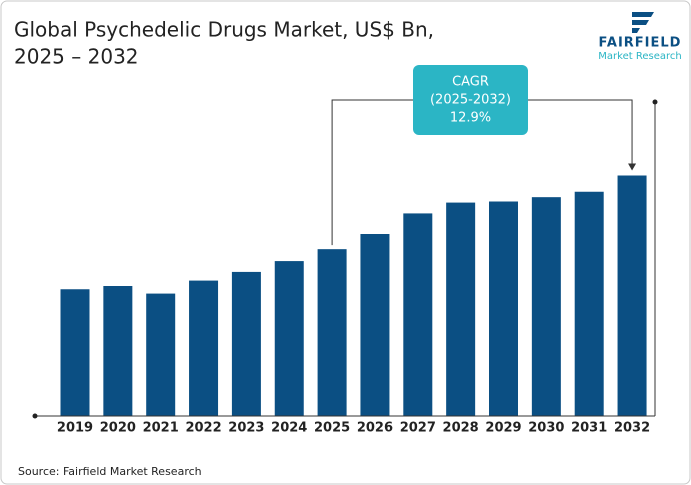  What do you see at coordinates (546, 428) in the screenshot?
I see `x-tick-label: 2030` at bounding box center [546, 428].